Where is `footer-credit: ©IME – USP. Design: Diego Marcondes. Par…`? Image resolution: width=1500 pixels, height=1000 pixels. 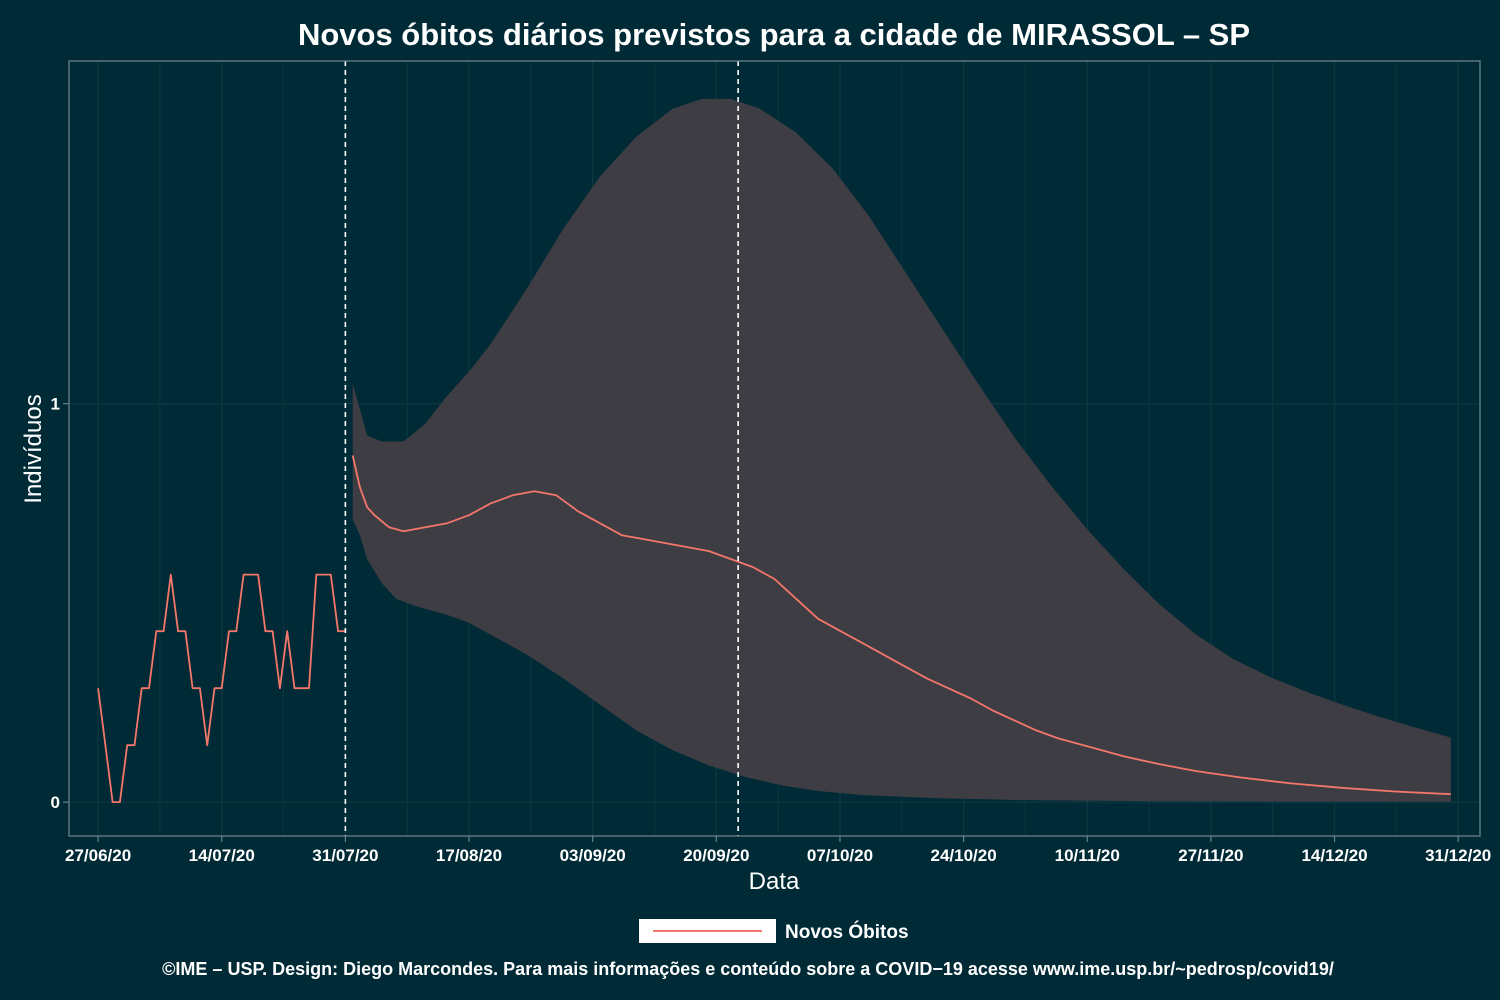 footer-credit: ©IME – USP. Design: Diego Marcondes. Par… is located at coordinates (748, 969).